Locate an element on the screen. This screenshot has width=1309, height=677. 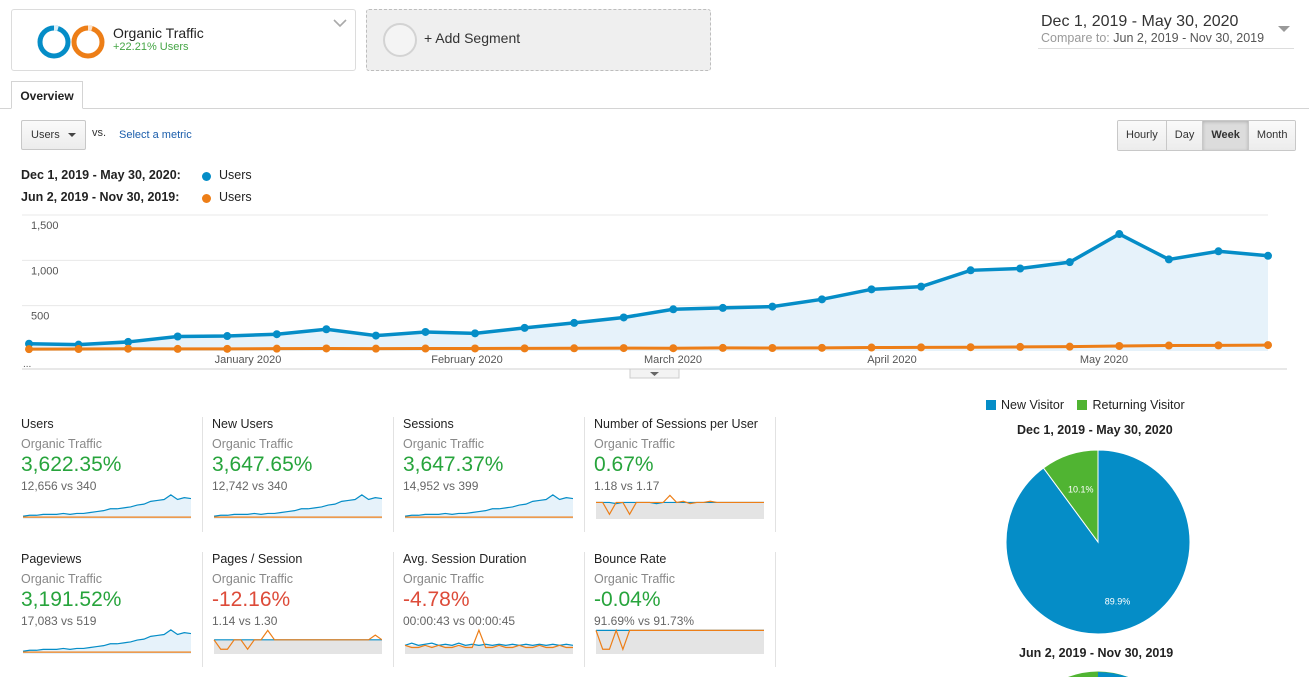
compare-value: Jun 2, 2019 - Nov 30, 2019 is located at coordinates (1189, 38).